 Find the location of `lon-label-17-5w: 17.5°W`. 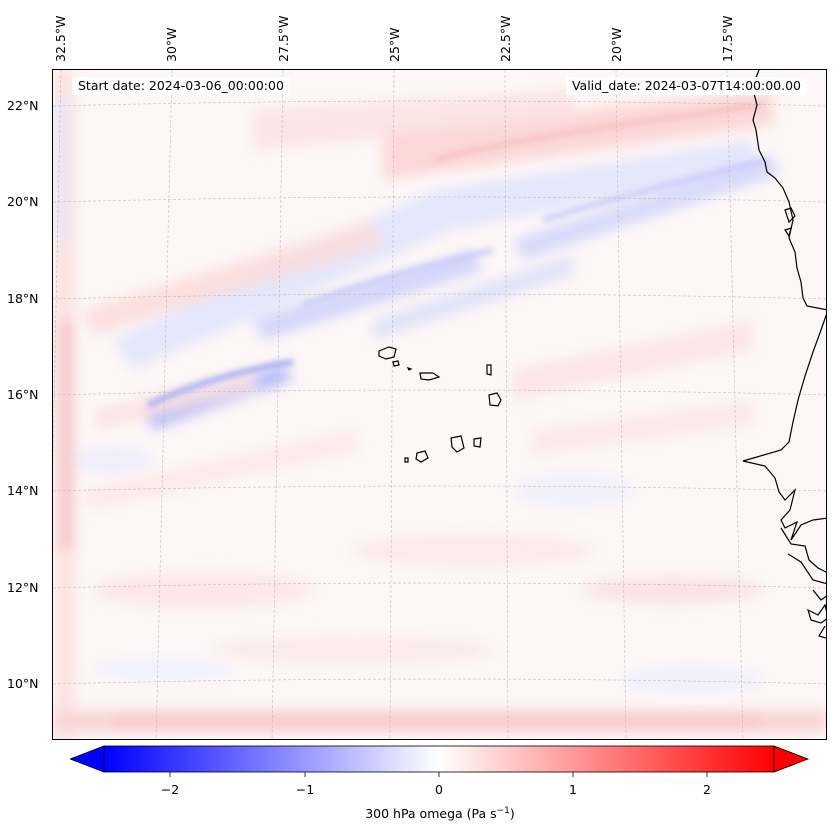

lon-label-17-5w: 17.5°W is located at coordinates (727, 38).